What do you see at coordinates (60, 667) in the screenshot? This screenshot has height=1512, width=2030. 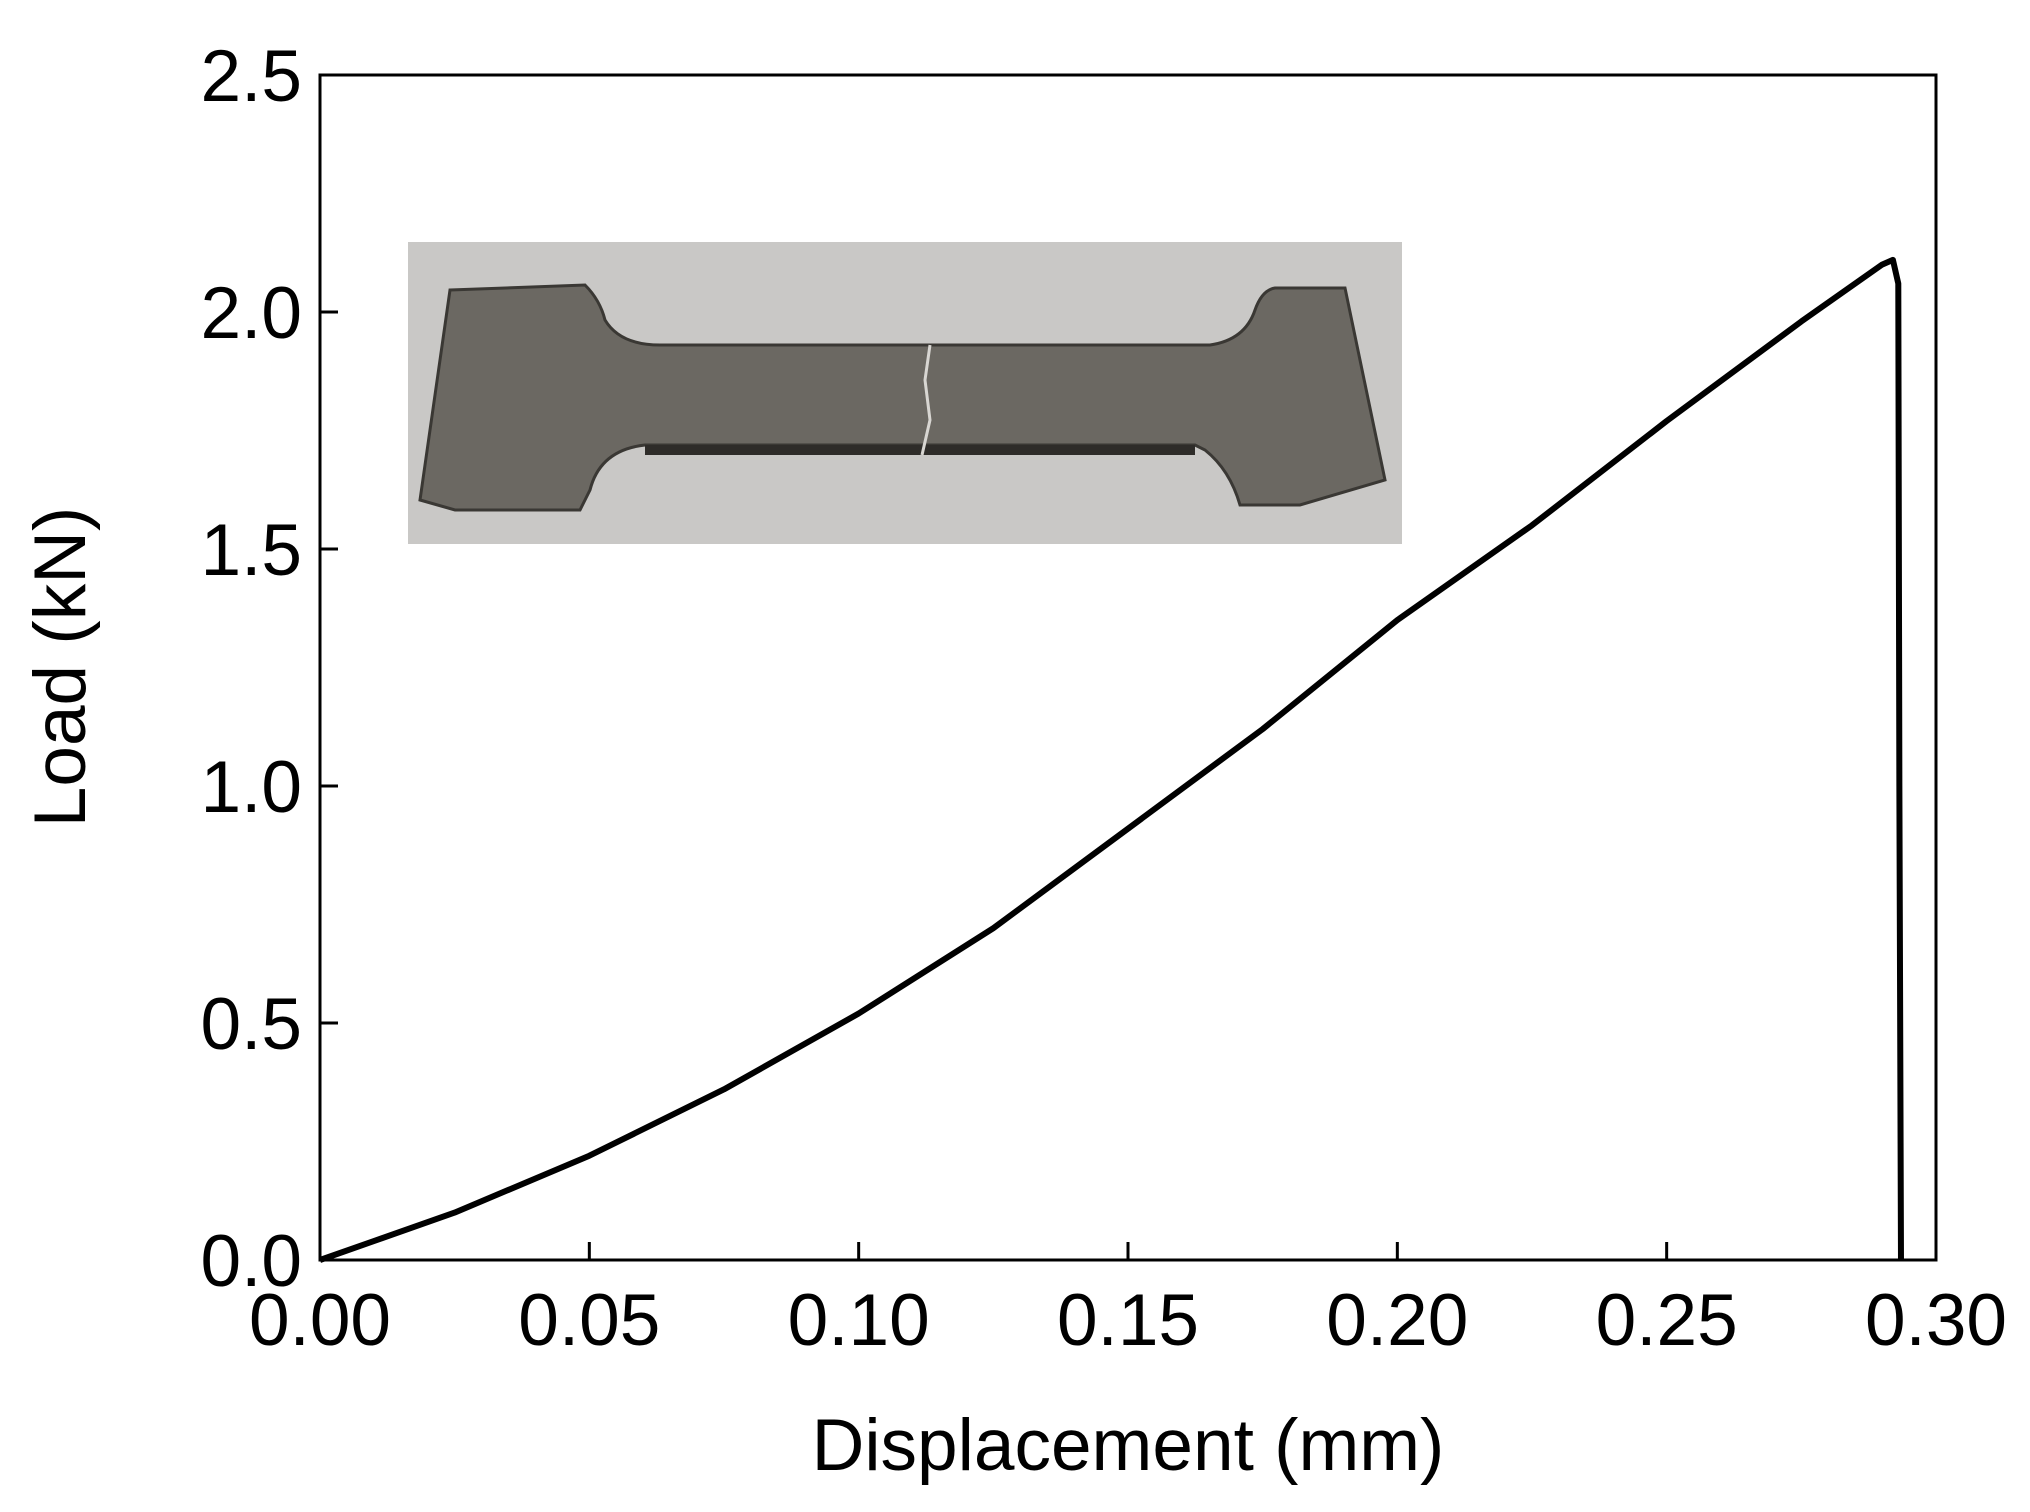 I see `y-axis-title: Load (kN)` at bounding box center [60, 667].